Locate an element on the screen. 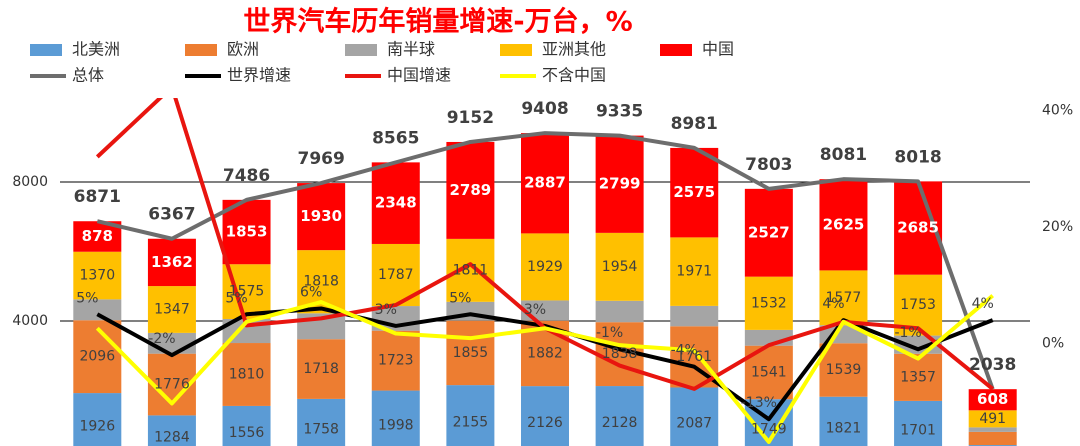 This screenshot has height=446, width=1080. data-label: 1347 is located at coordinates (172, 309).